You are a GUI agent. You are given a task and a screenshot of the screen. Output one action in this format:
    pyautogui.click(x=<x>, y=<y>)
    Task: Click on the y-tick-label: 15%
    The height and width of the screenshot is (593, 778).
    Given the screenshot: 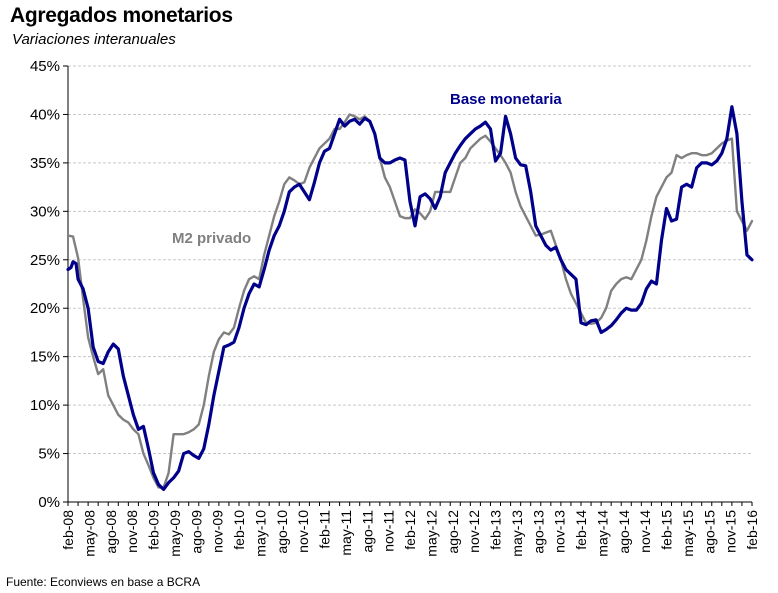 What is the action you would take?
    pyautogui.click(x=45, y=357)
    